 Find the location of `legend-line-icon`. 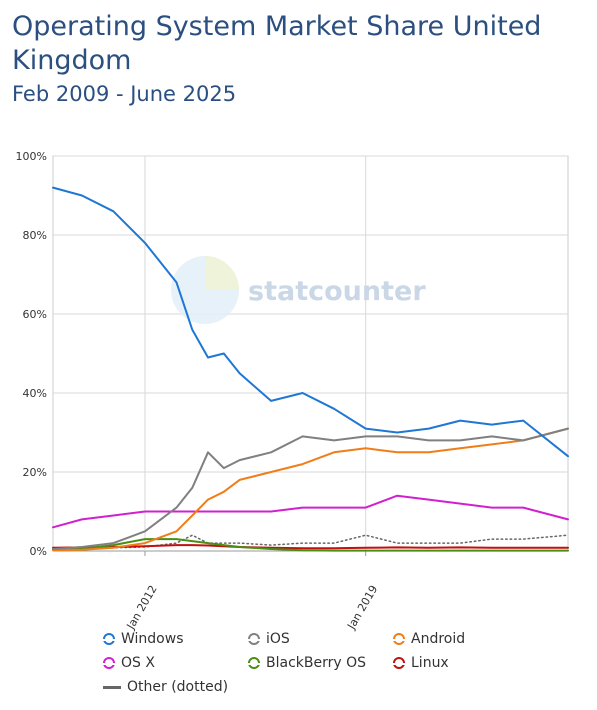

legend-line-icon is located at coordinates (112, 687).